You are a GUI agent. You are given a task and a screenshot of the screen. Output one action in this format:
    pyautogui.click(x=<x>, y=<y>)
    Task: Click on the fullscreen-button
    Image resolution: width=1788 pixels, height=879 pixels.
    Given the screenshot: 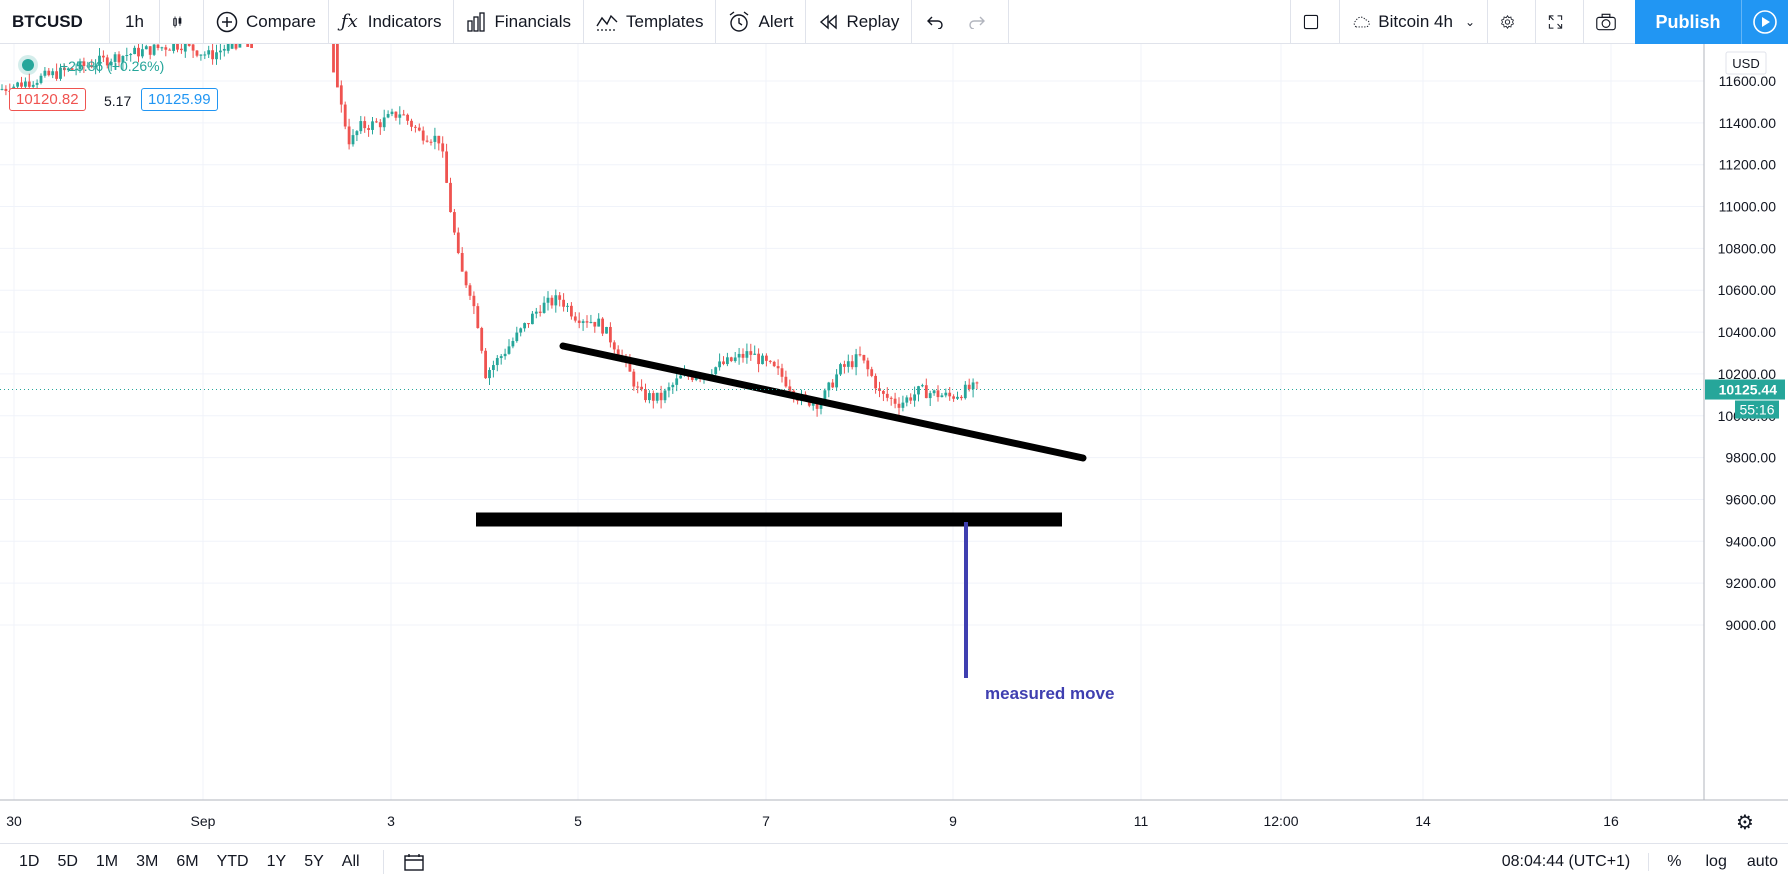 What is the action you would take?
    pyautogui.click(x=1560, y=22)
    